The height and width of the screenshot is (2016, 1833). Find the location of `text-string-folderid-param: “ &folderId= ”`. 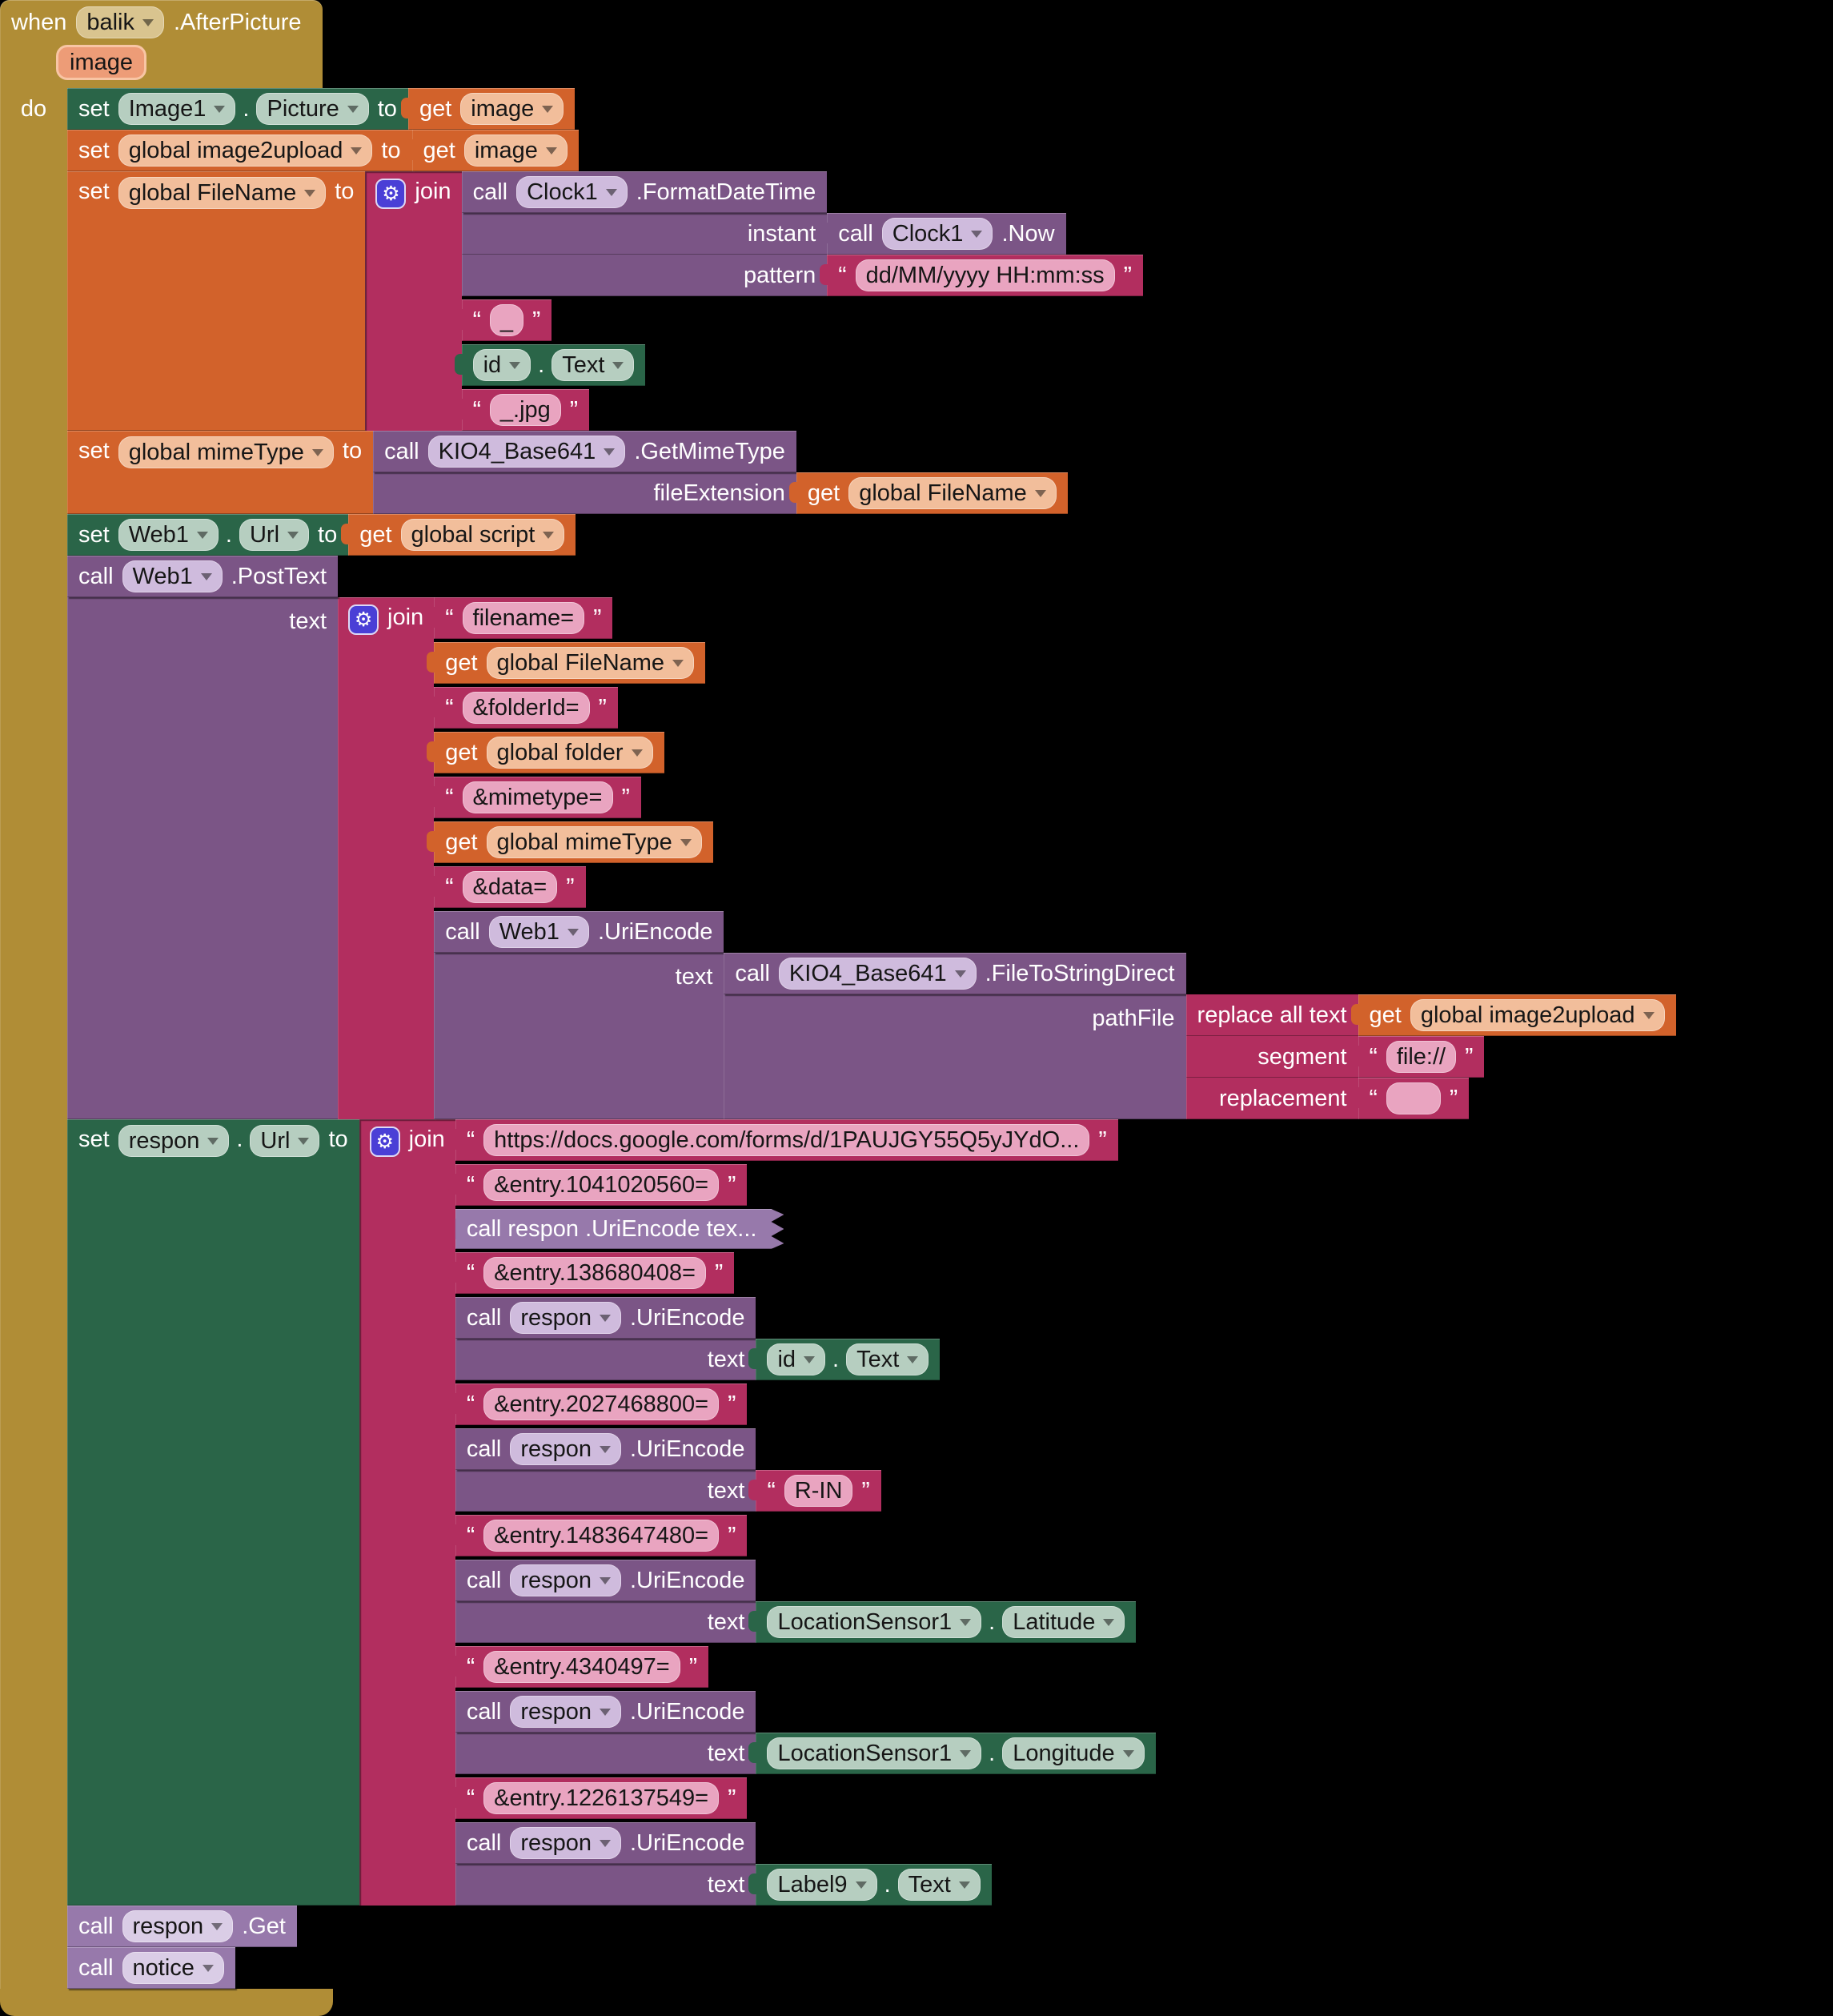

text-string-folderid-param: “ &folderId= ” is located at coordinates (522, 708).